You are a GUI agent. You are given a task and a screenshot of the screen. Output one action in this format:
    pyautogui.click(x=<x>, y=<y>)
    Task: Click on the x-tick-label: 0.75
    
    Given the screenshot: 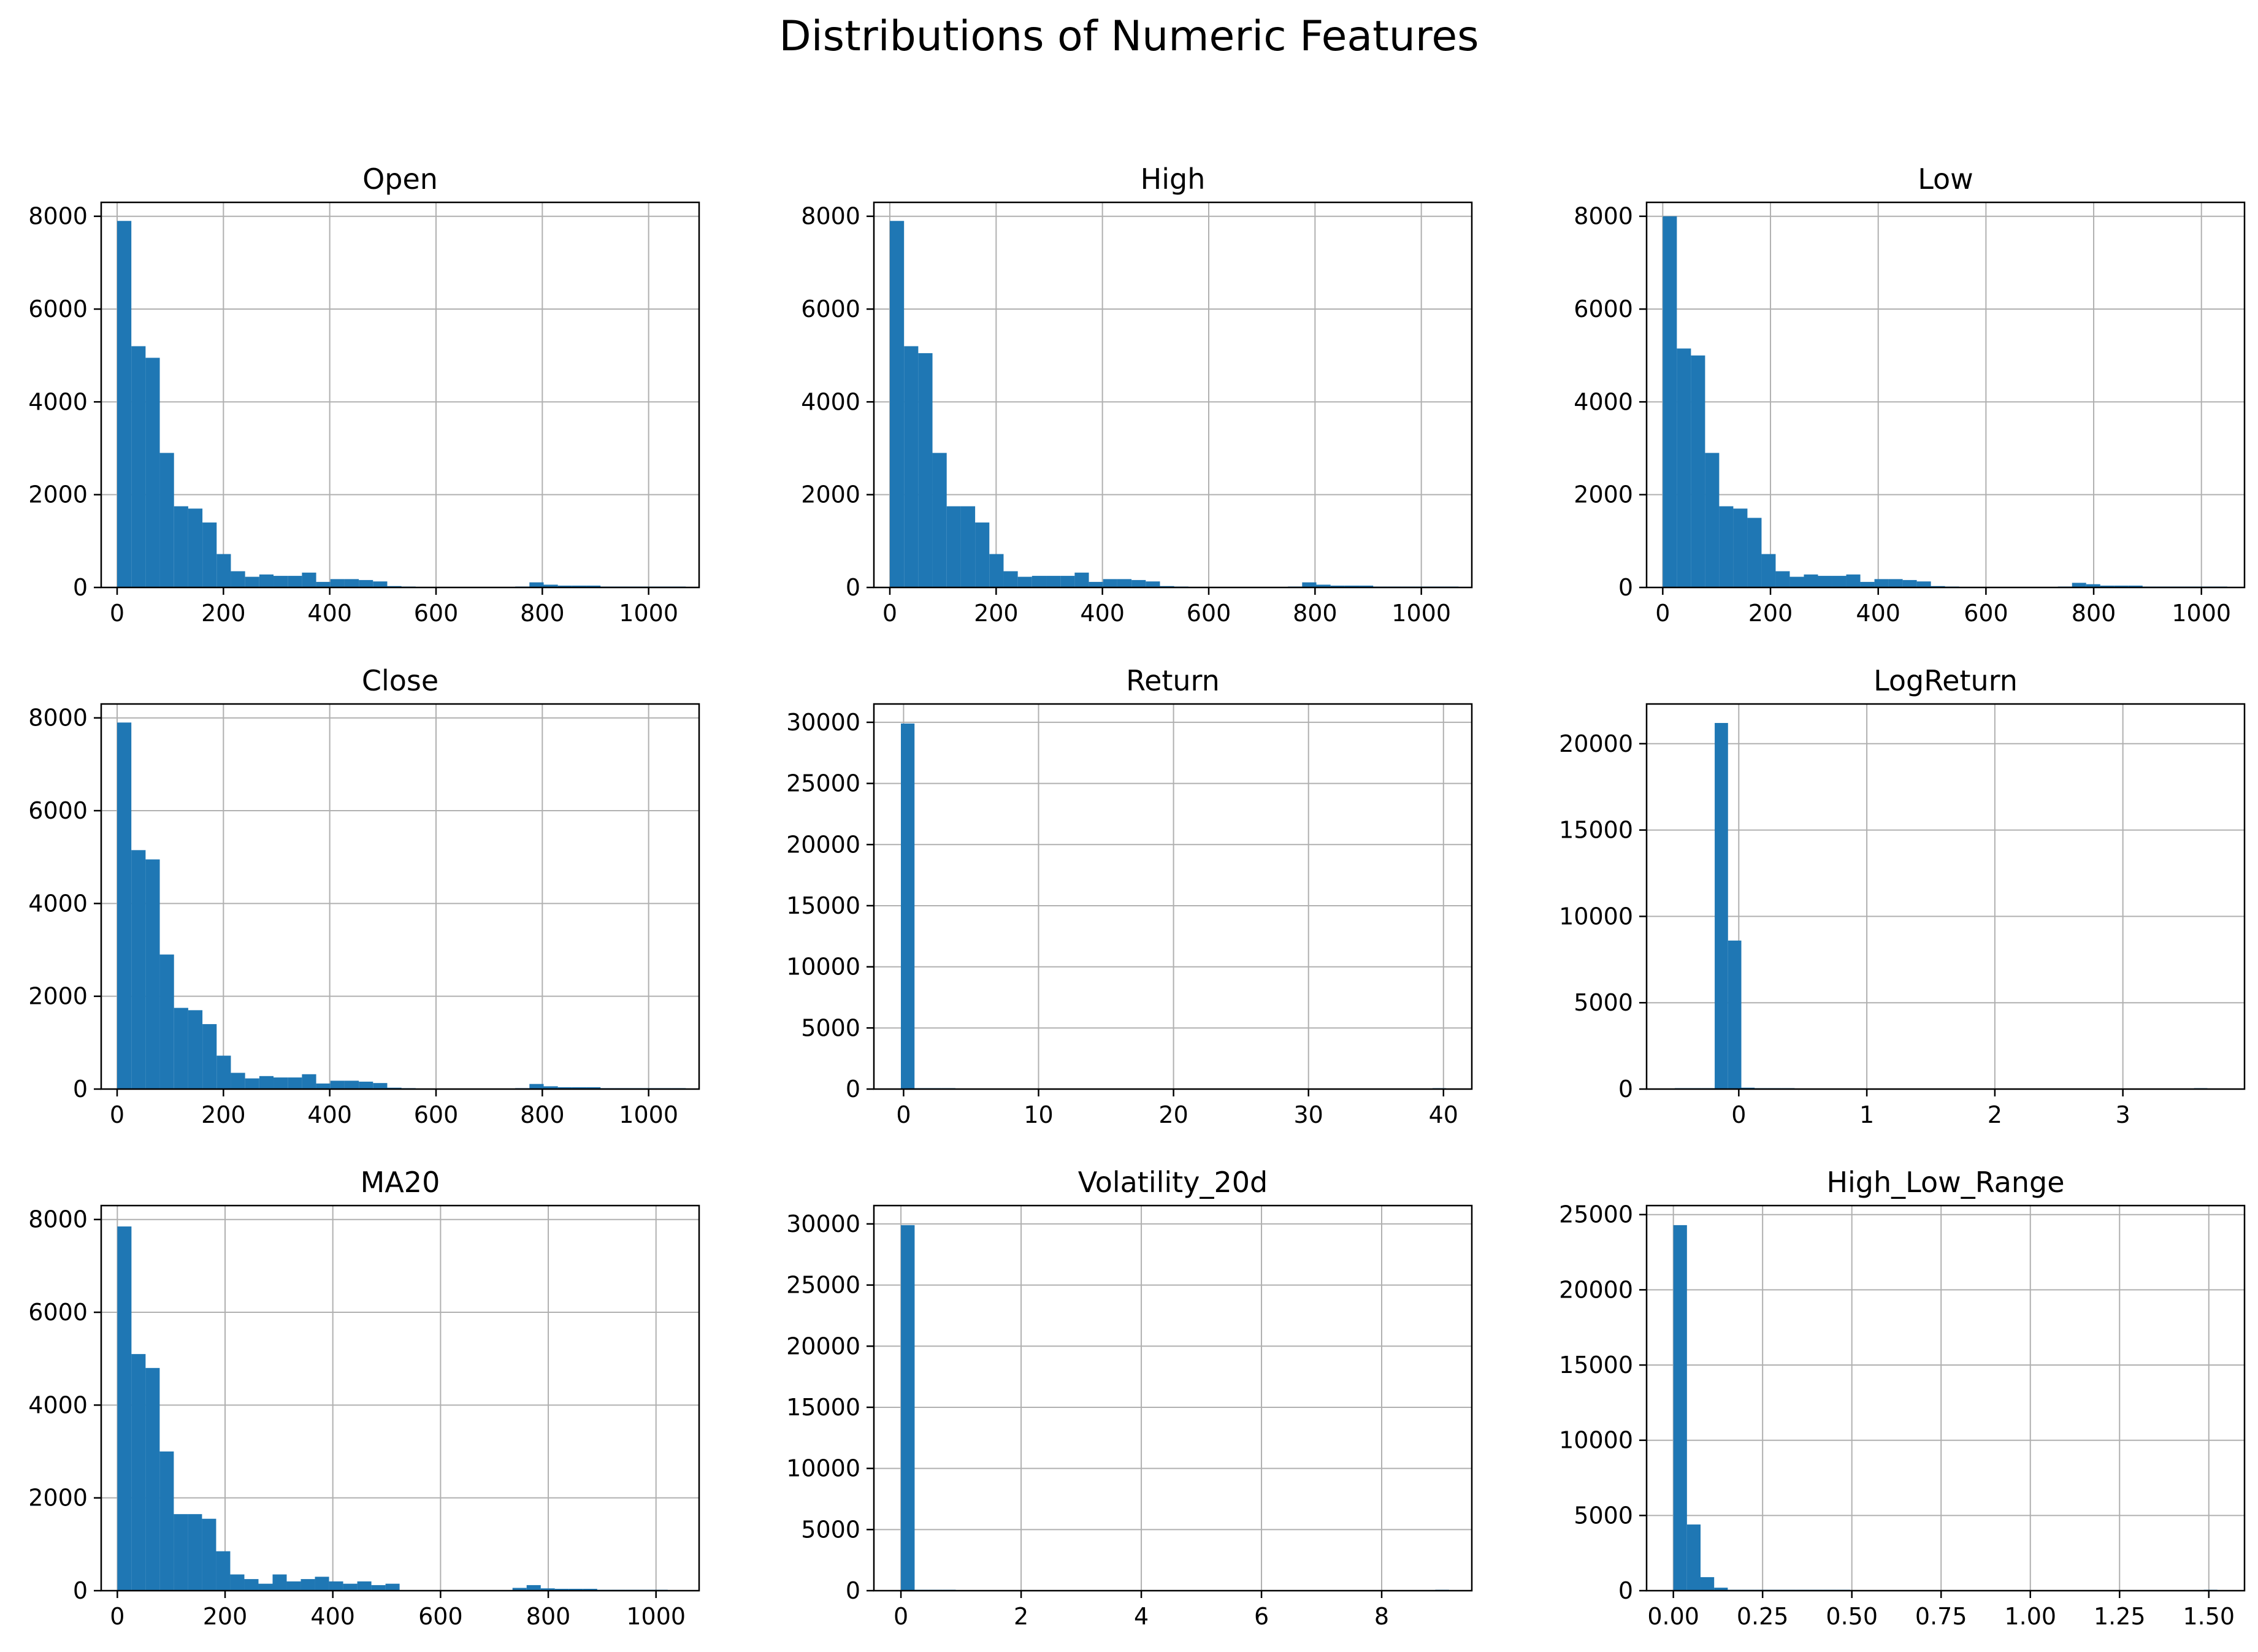 What is the action you would take?
    pyautogui.click(x=1941, y=1617)
    